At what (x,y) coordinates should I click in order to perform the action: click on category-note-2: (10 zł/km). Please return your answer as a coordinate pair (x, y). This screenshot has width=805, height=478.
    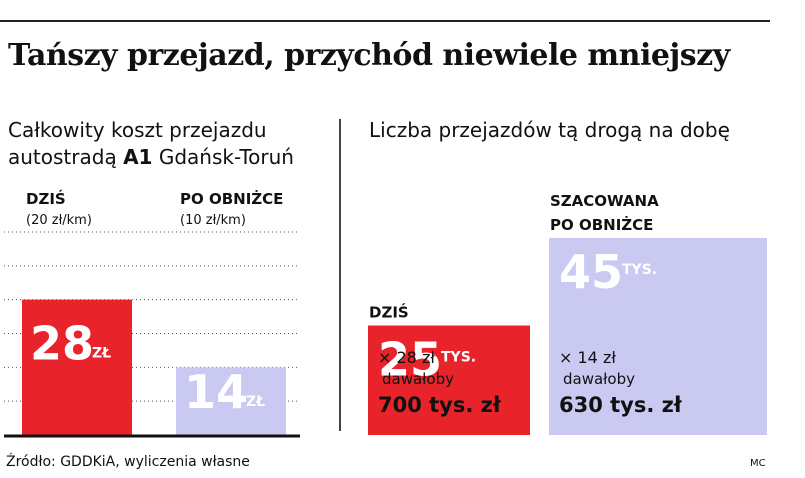
    Looking at the image, I should click on (213, 220).